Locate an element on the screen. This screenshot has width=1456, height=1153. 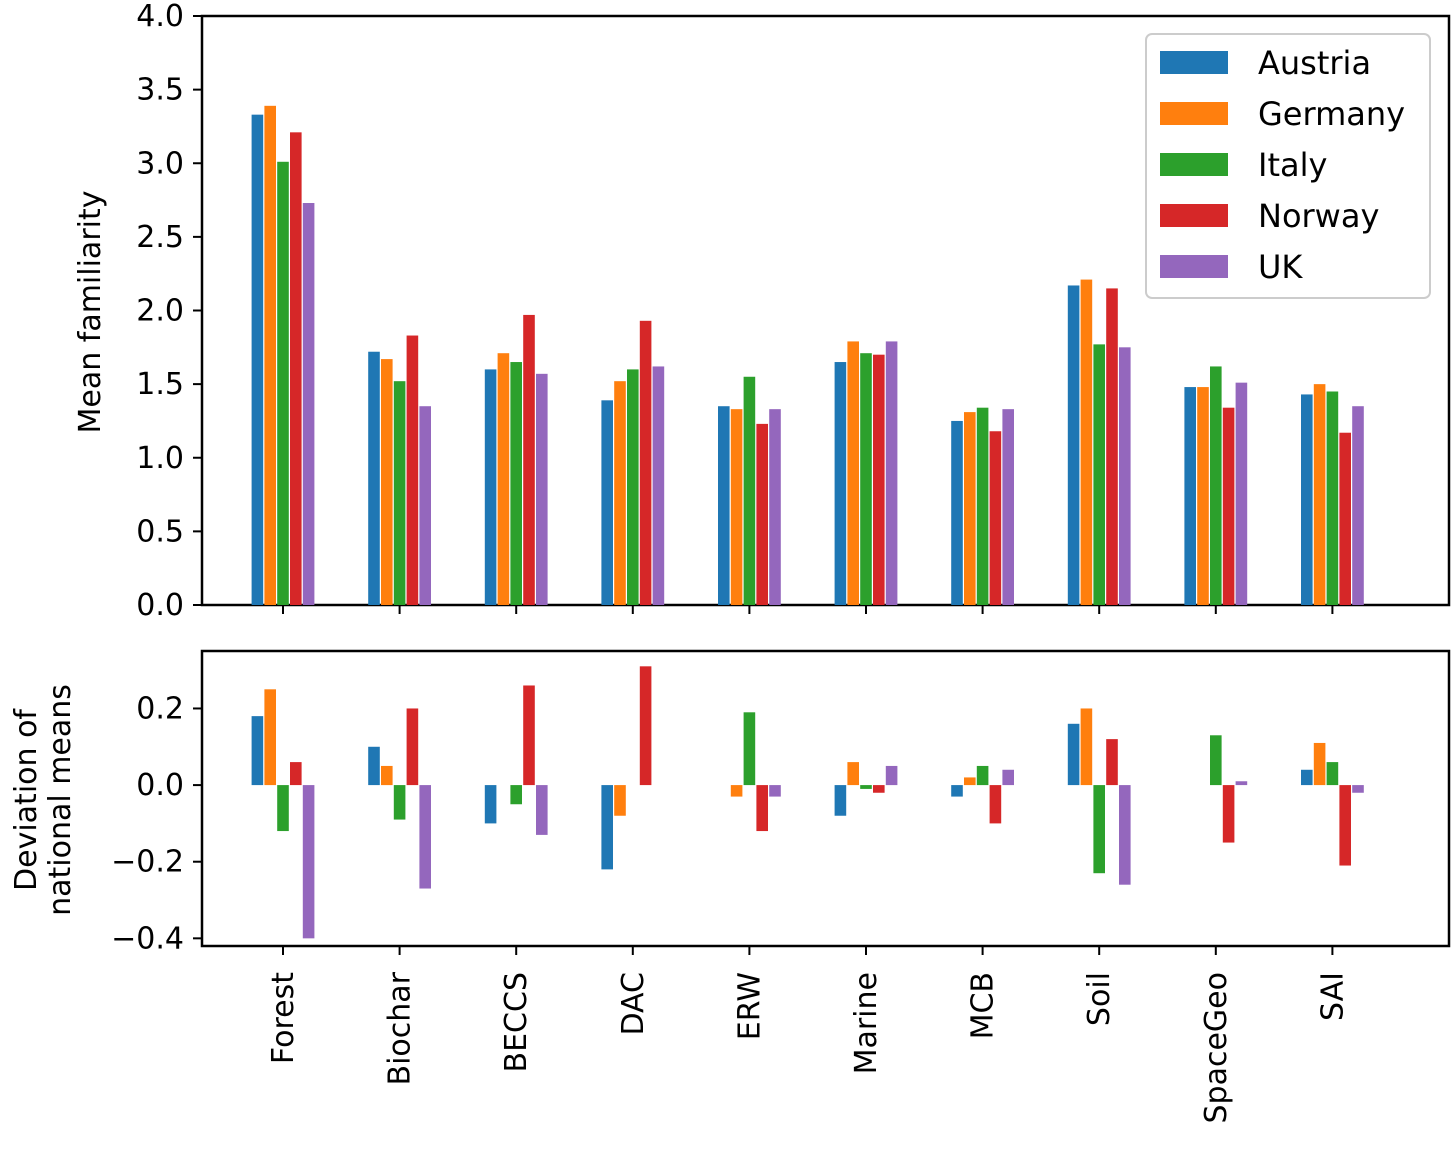
top-bar-forest-germany is located at coordinates (270, 355).